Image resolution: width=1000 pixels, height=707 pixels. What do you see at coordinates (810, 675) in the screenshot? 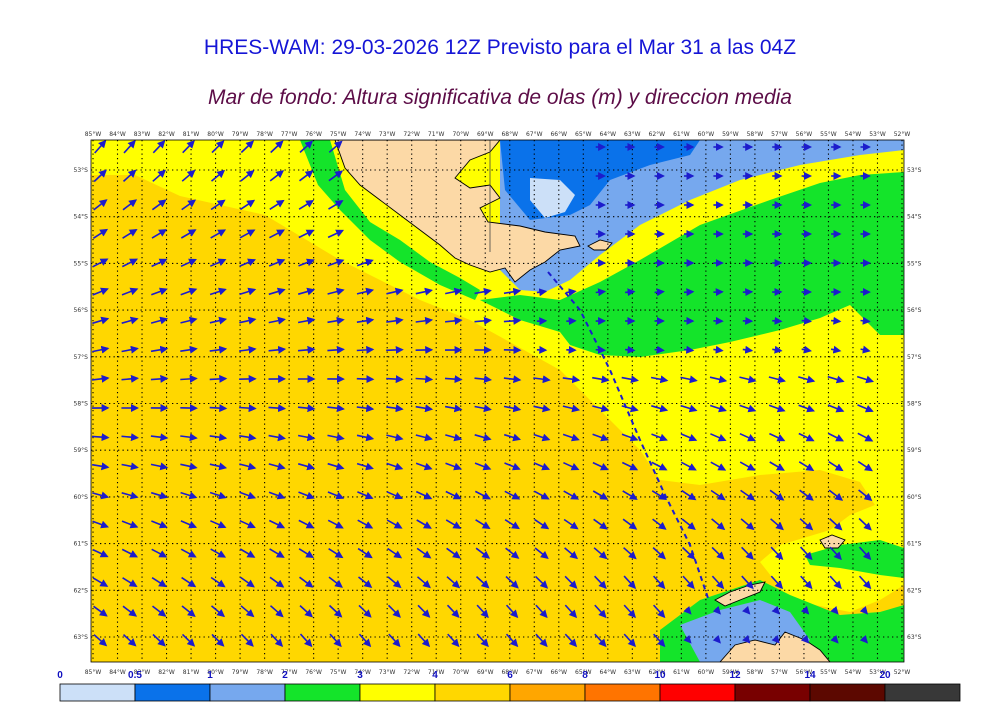
I see `legend-label: 14` at bounding box center [810, 675].